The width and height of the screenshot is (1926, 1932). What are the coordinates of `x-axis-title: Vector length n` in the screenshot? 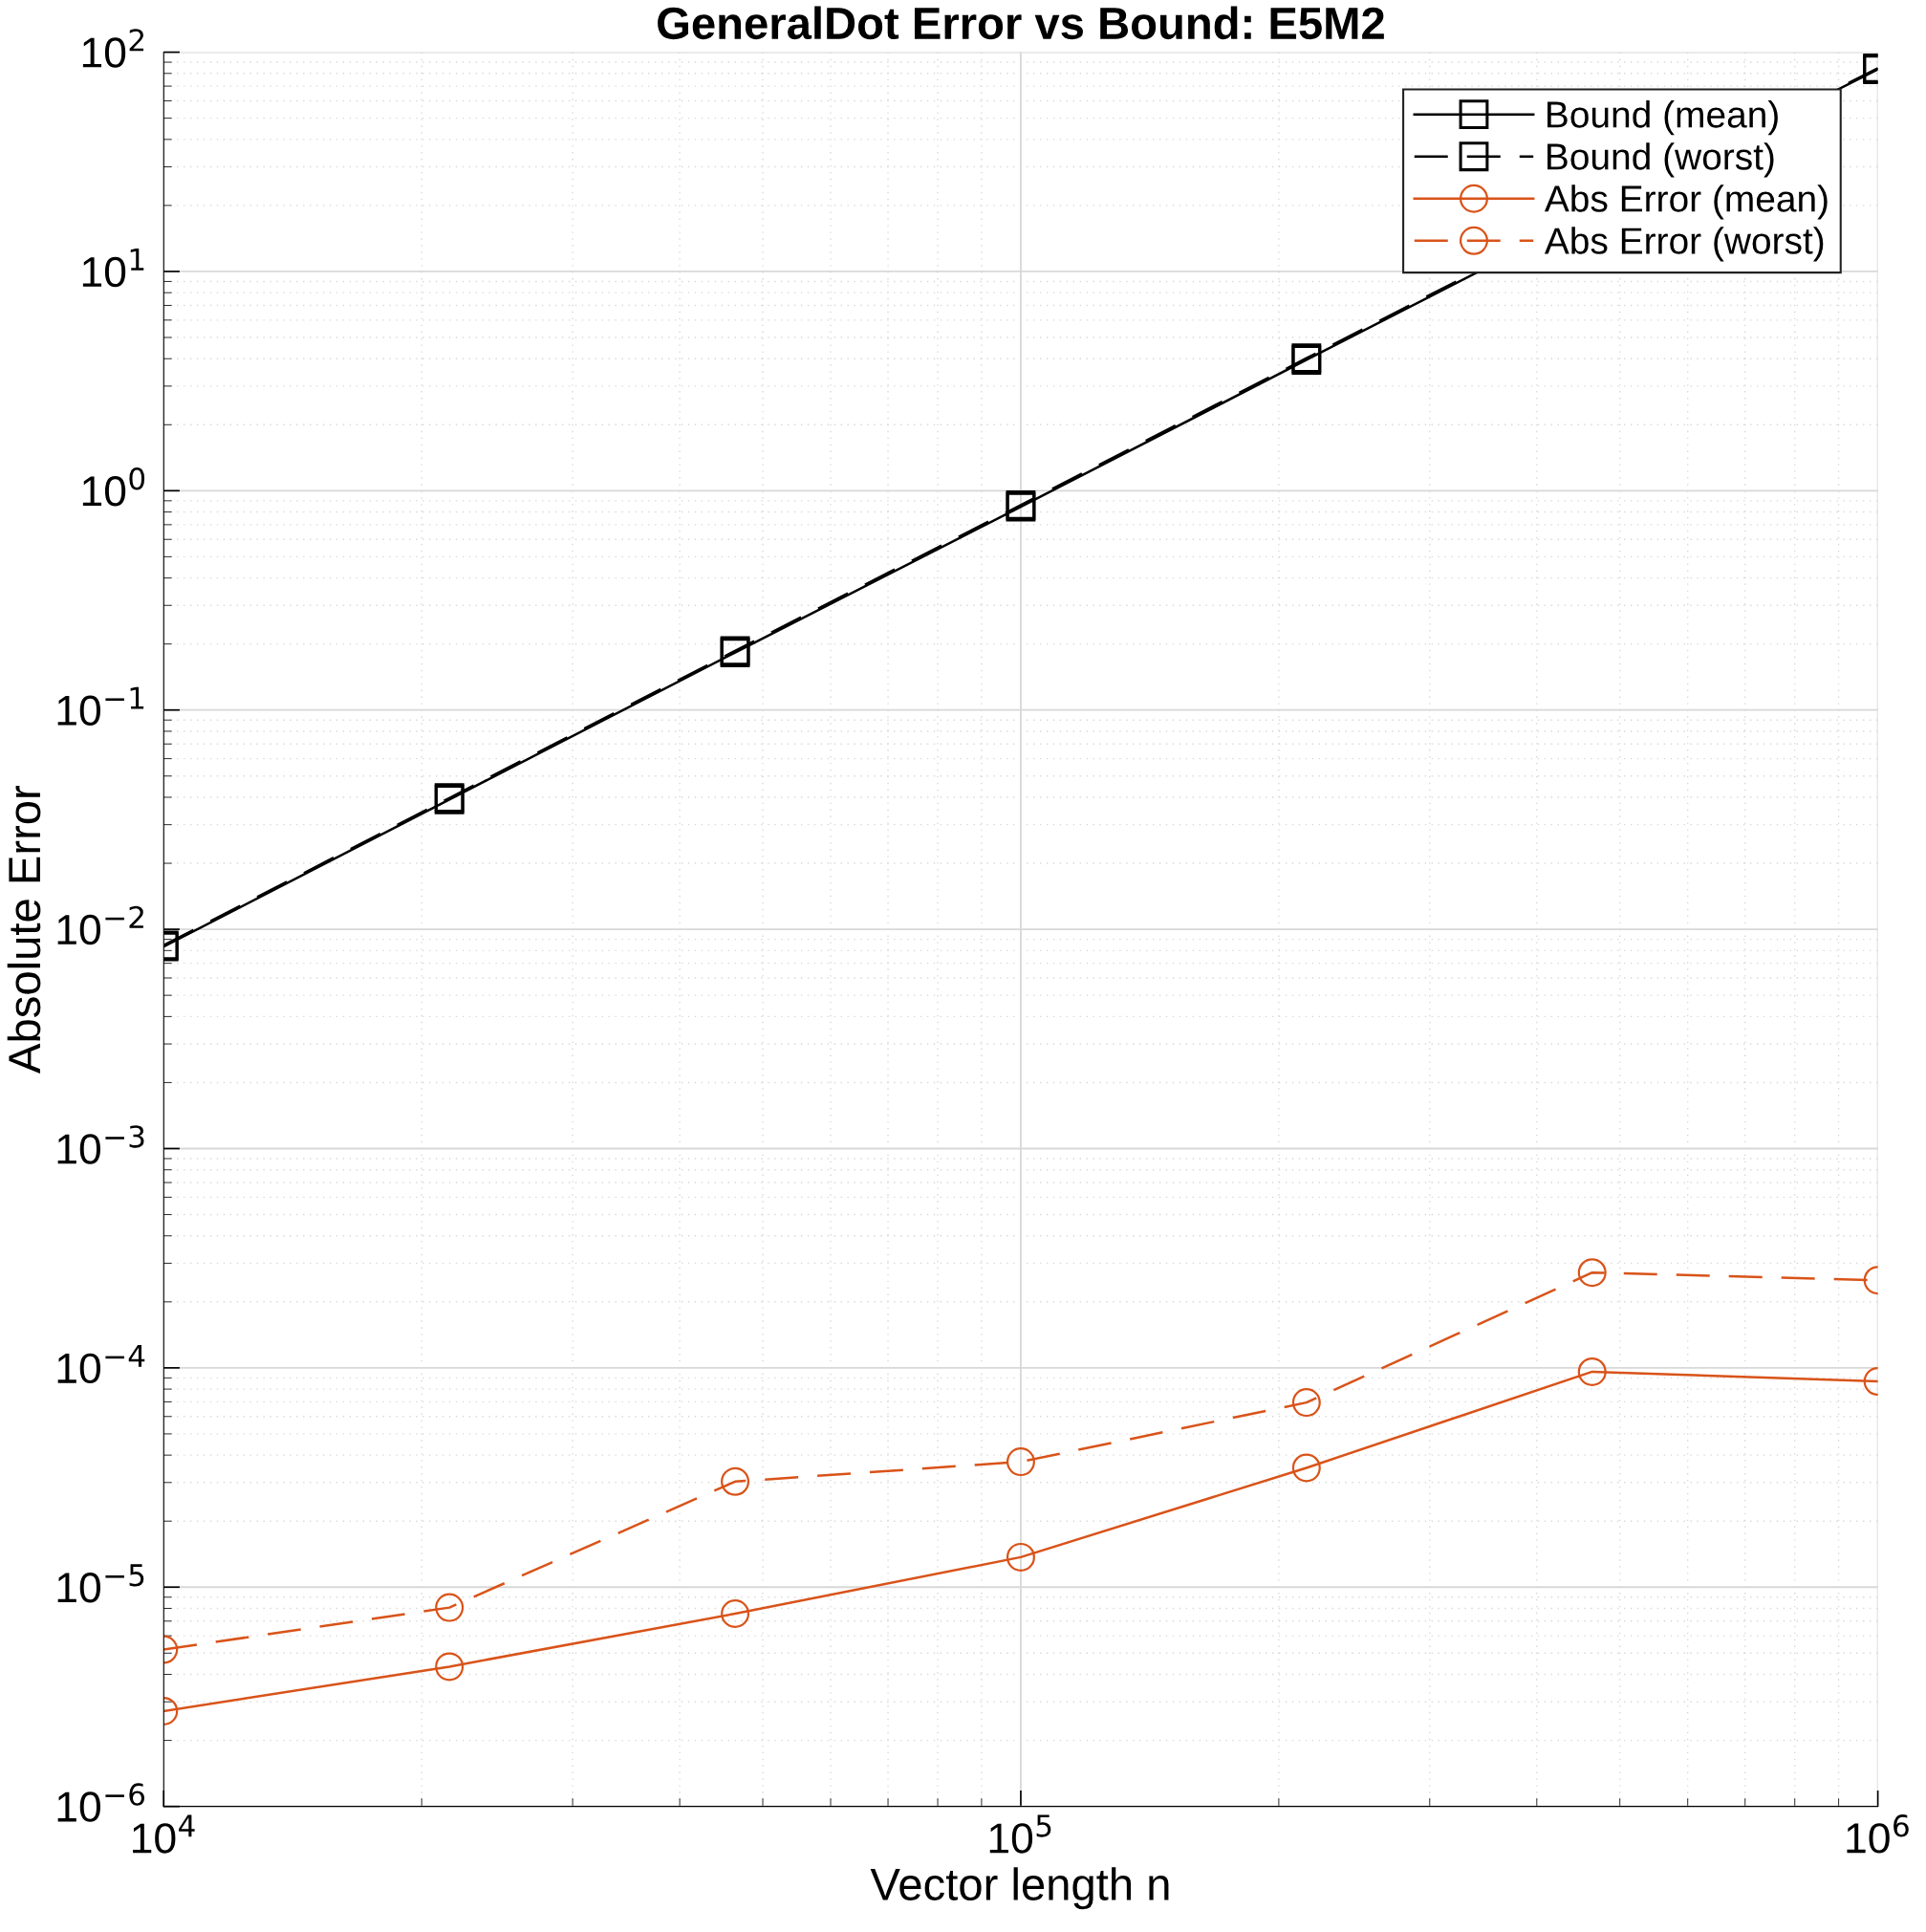 It's located at (1019, 1889).